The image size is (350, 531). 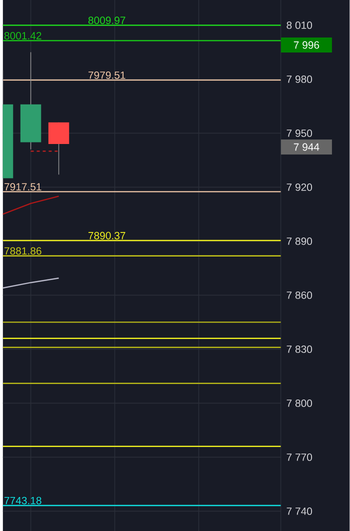 What do you see at coordinates (107, 75) in the screenshot?
I see `ref-line-label: 7979.51` at bounding box center [107, 75].